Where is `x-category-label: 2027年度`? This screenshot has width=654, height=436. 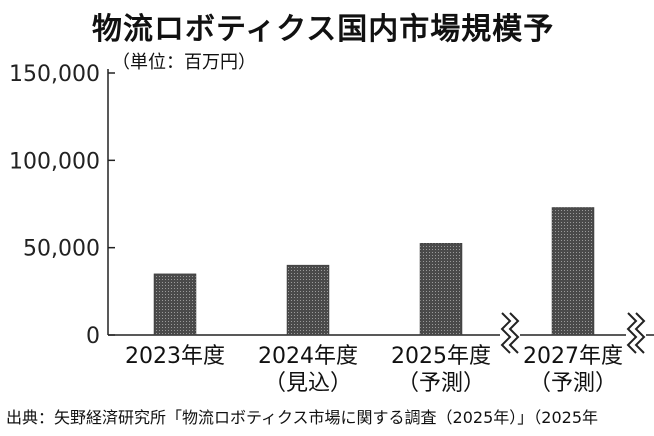
x-category-label: 2027年度 is located at coordinates (573, 356).